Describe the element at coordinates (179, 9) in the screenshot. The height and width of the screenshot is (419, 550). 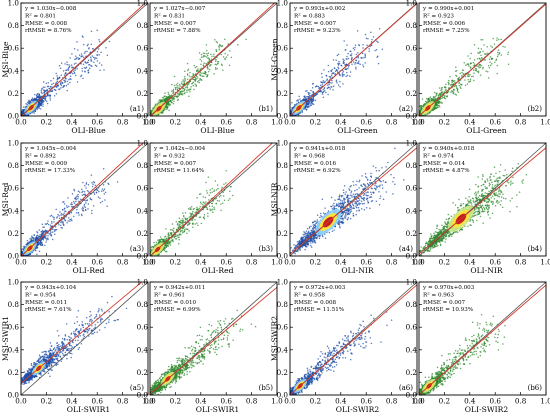
I see `fit-equation: y = 1.027x−0.007` at that location.